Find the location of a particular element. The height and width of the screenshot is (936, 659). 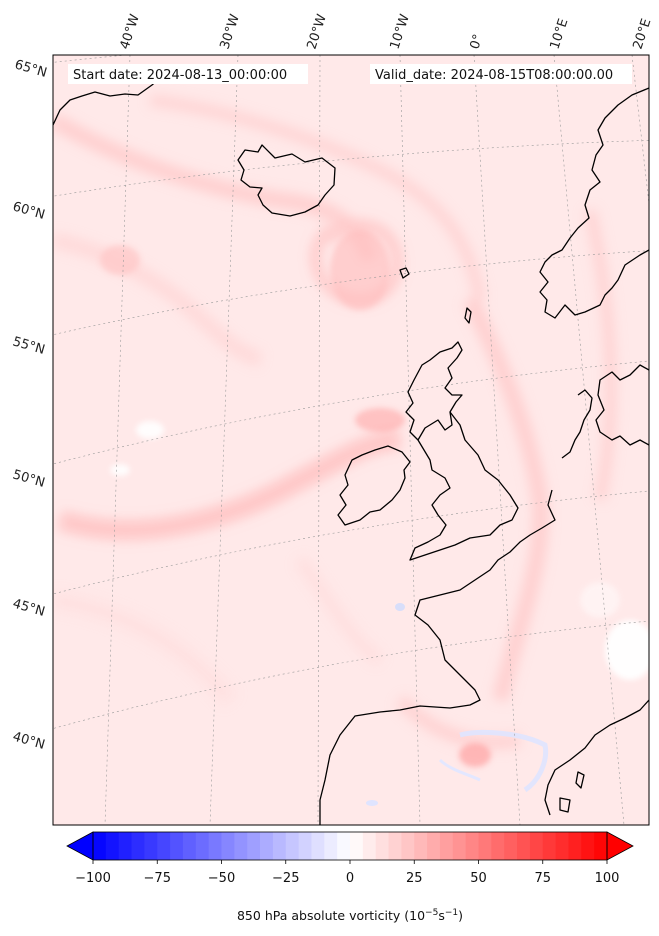

england-coast is located at coordinates (464, 486).